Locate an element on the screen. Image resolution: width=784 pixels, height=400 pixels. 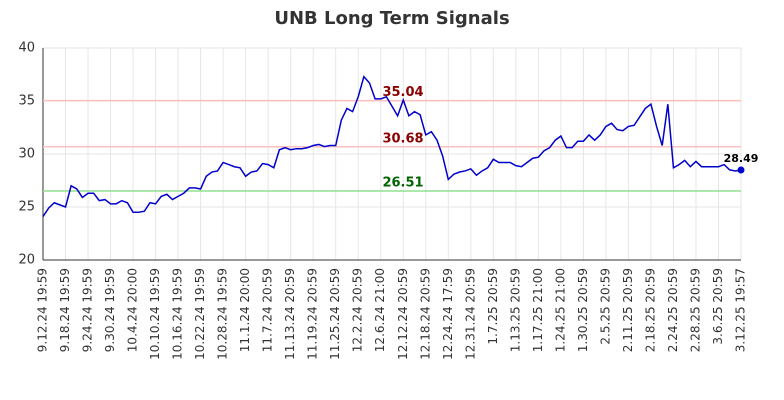
x-tick-label: 9.30.24 19:59 is located at coordinates (110, 310).